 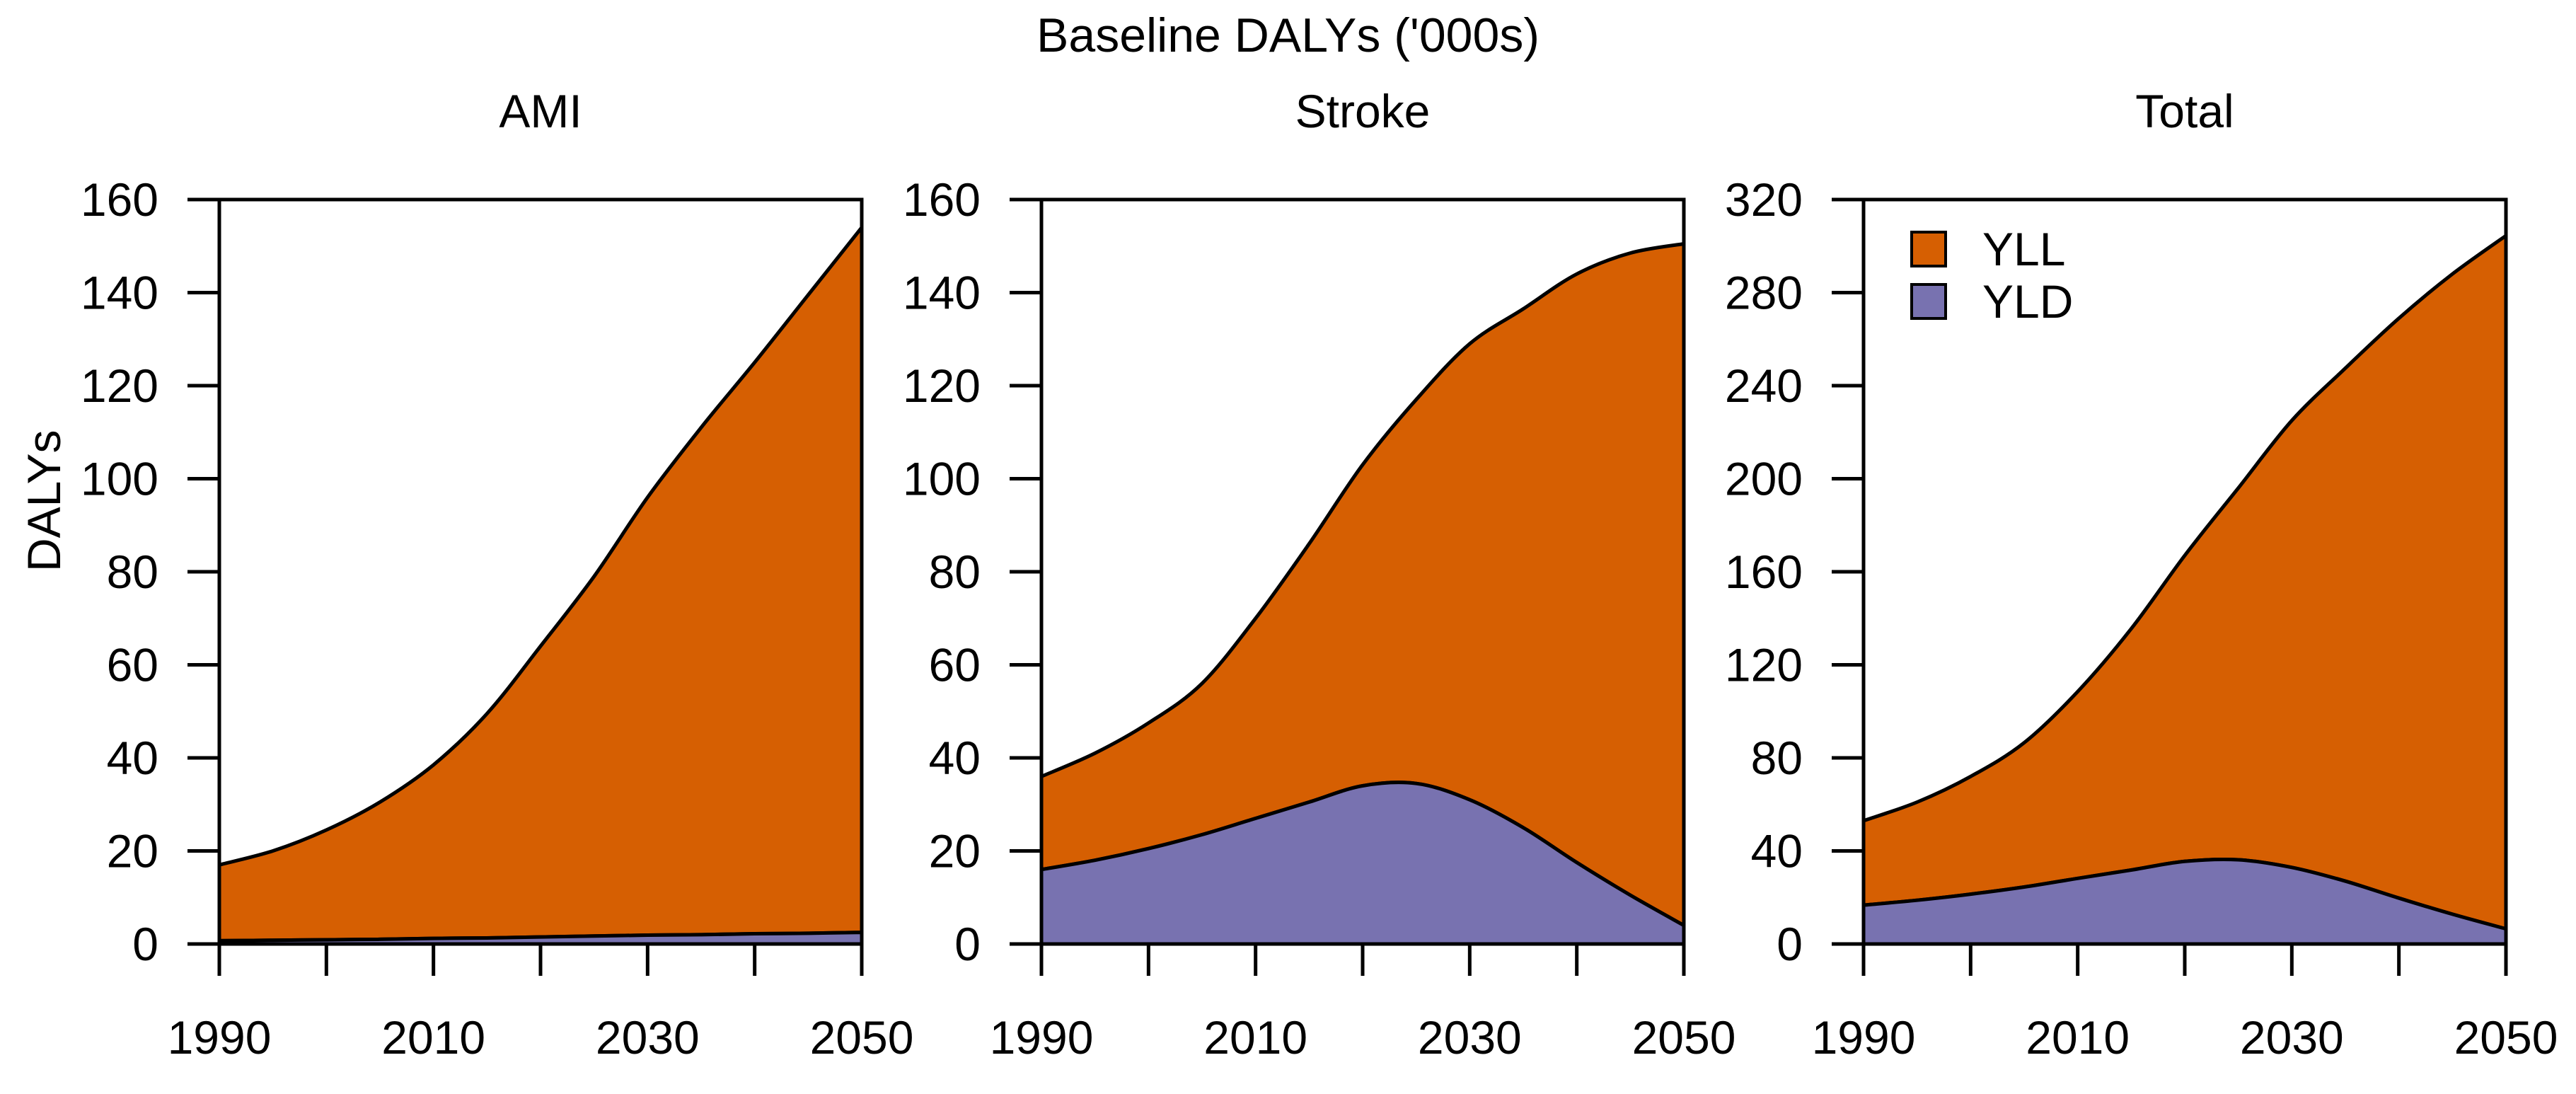 What do you see at coordinates (540, 938) in the screenshot?
I see `area-yld-ami` at bounding box center [540, 938].